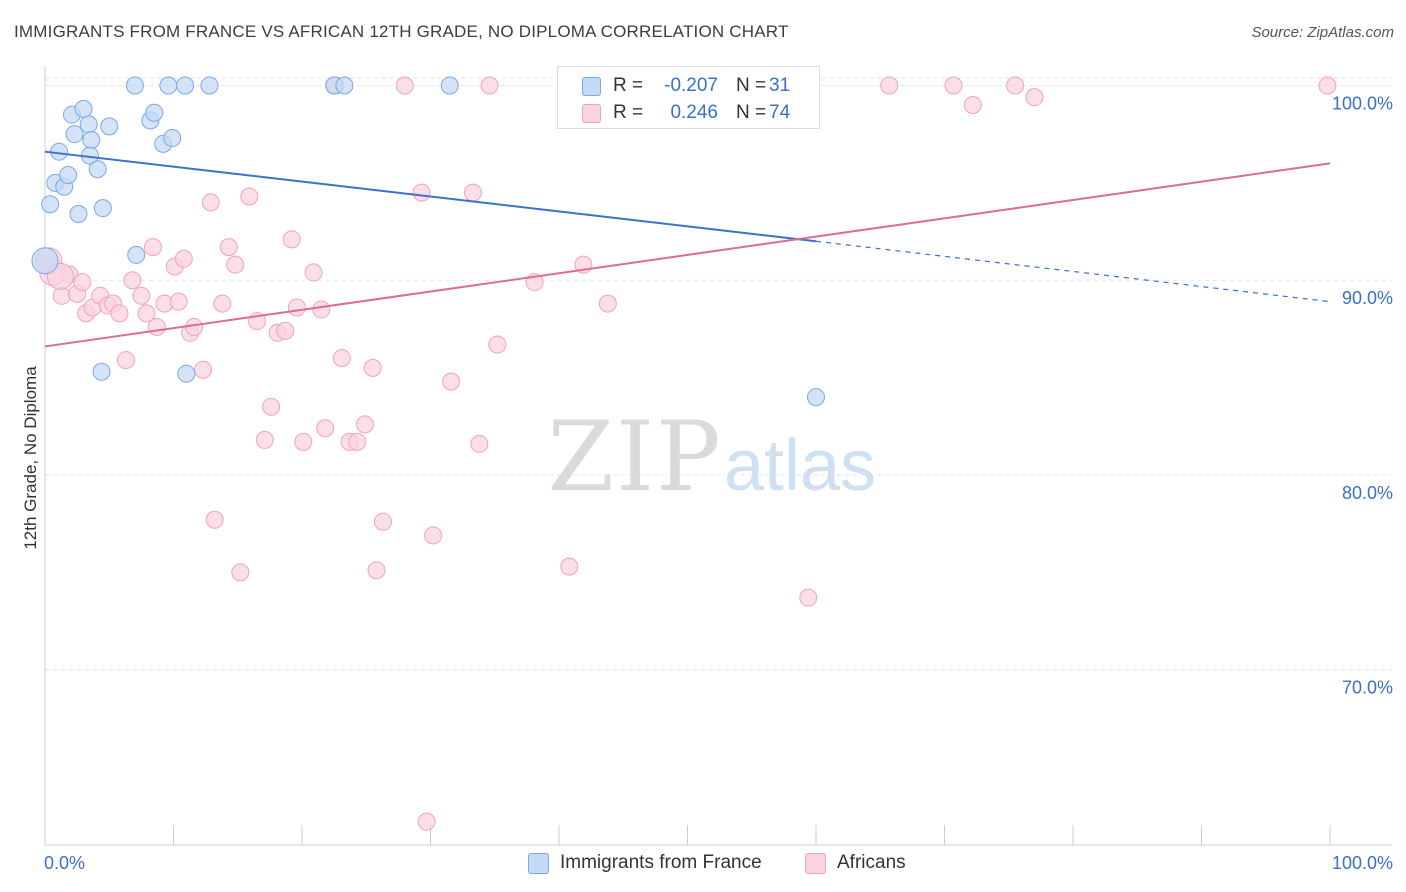 This screenshot has height=892, width=1406. I want to click on legend-label-africans: Africans, so click(871, 862).